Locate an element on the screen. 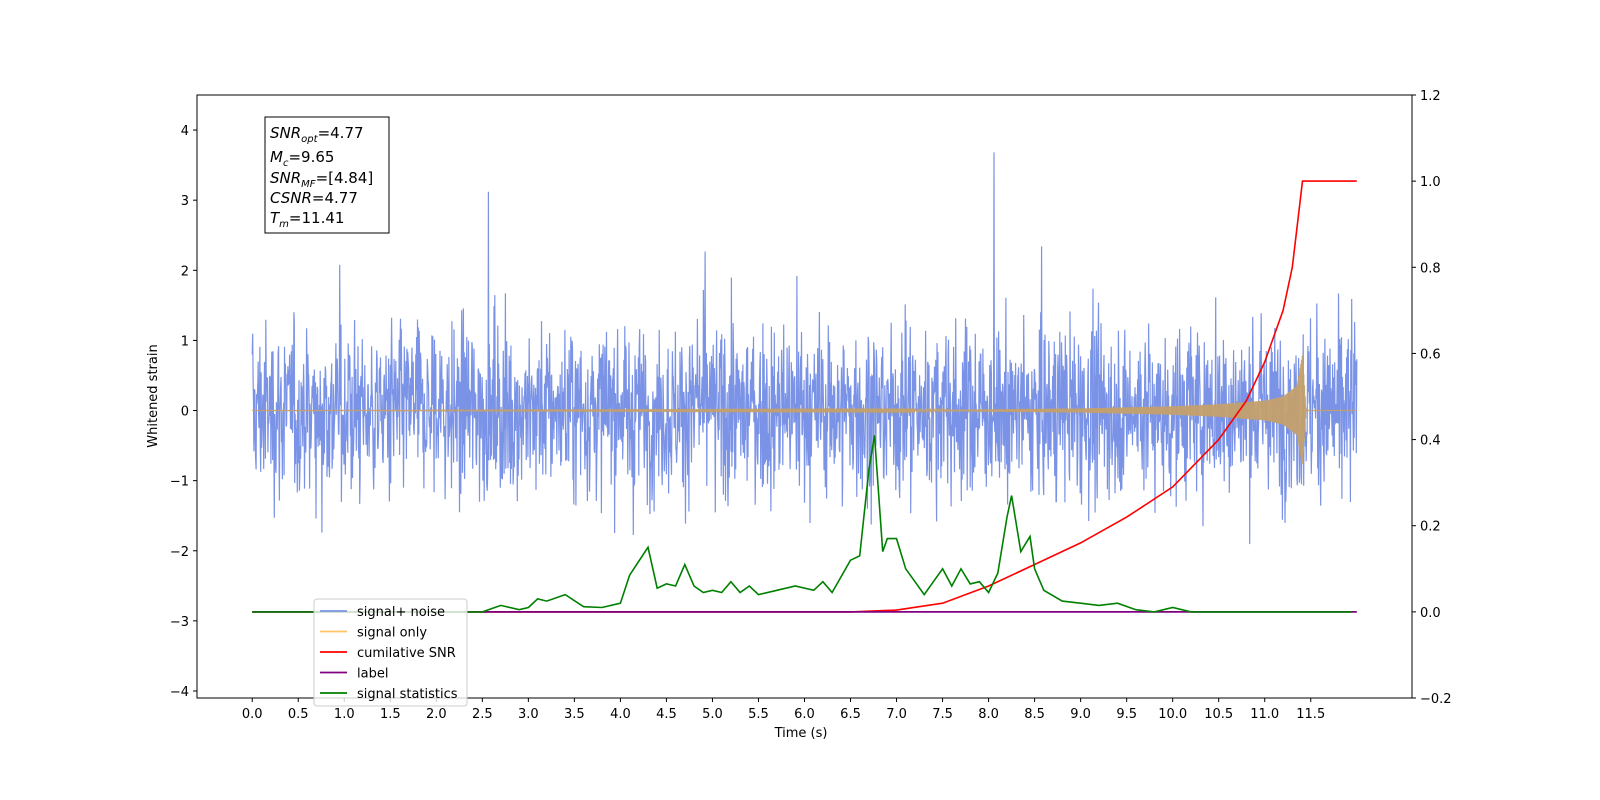 This screenshot has width=1600, height=800. legend-frame is located at coordinates (390, 652).